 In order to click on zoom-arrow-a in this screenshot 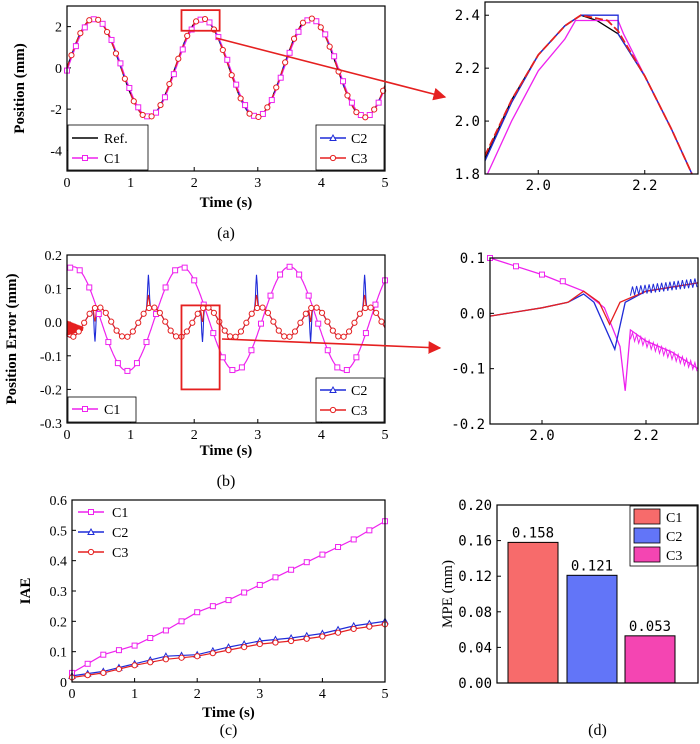, I will do `click(331, 69)`.